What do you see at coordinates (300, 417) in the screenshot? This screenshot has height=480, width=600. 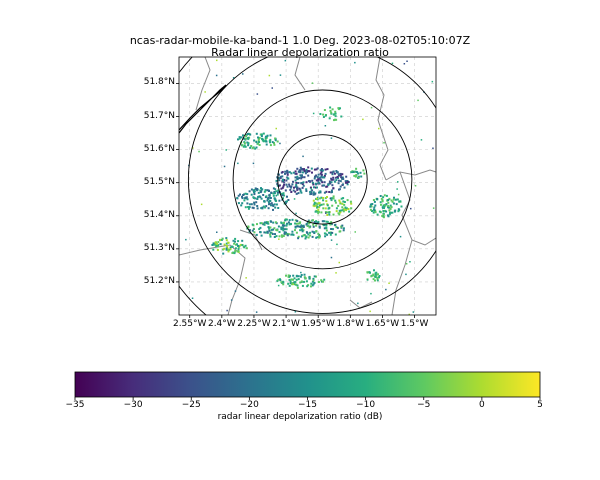 I see `colorbar-label: radar linear depolarization ratio (dB)` at bounding box center [300, 417].